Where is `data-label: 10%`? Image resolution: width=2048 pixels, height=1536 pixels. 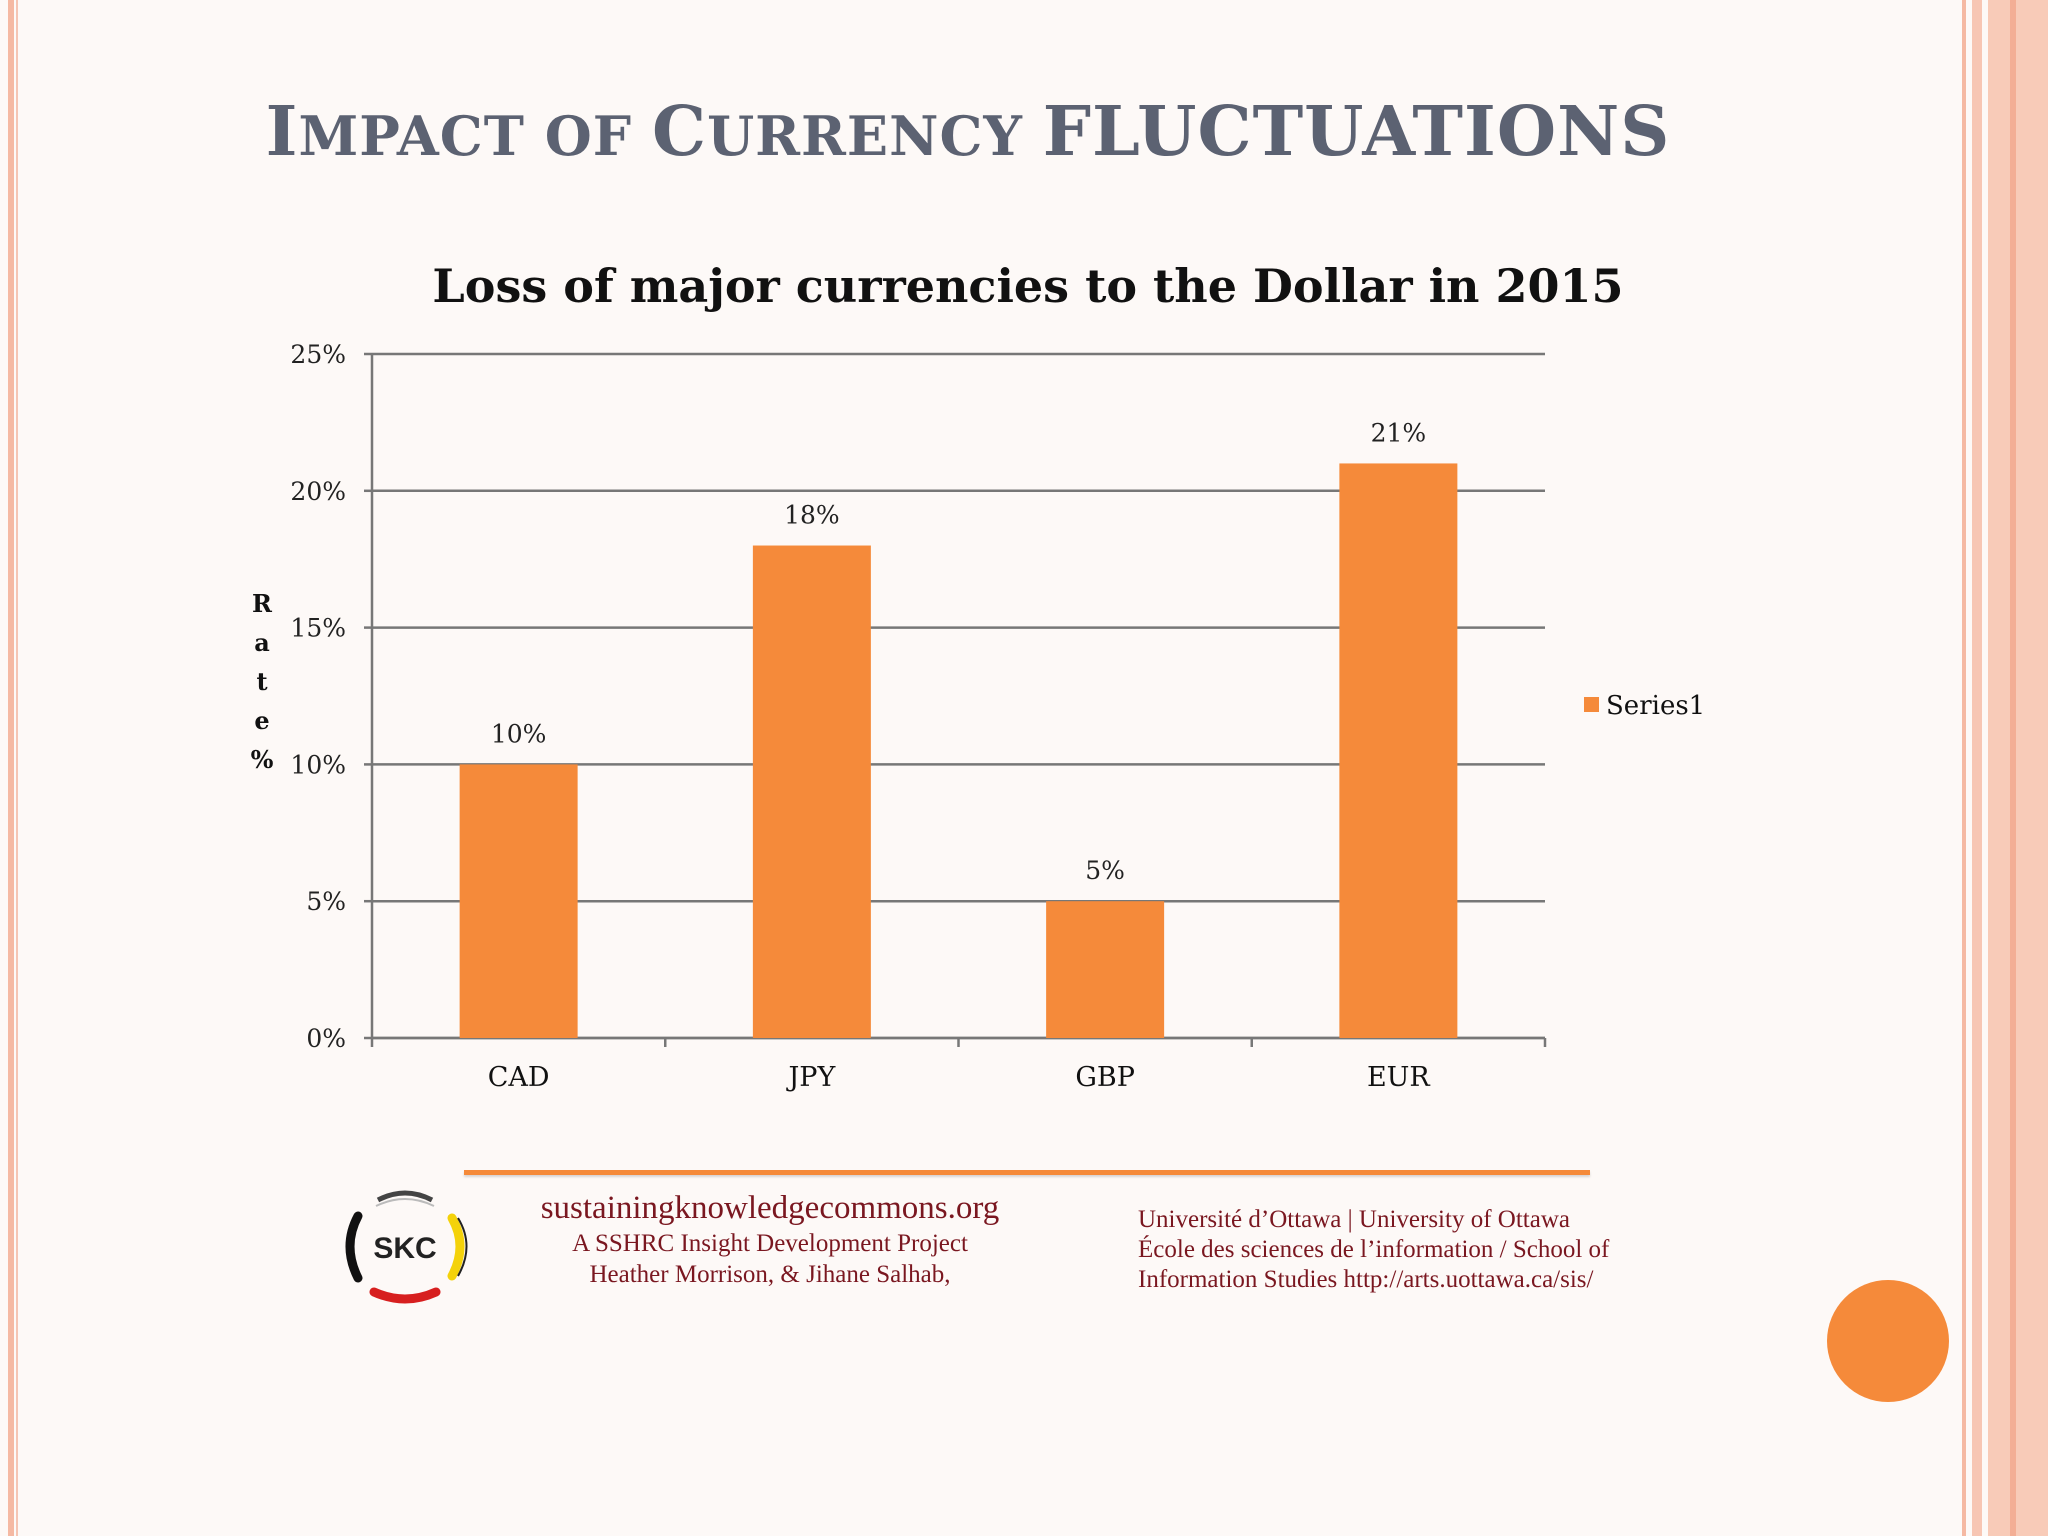 data-label: 10% is located at coordinates (519, 733).